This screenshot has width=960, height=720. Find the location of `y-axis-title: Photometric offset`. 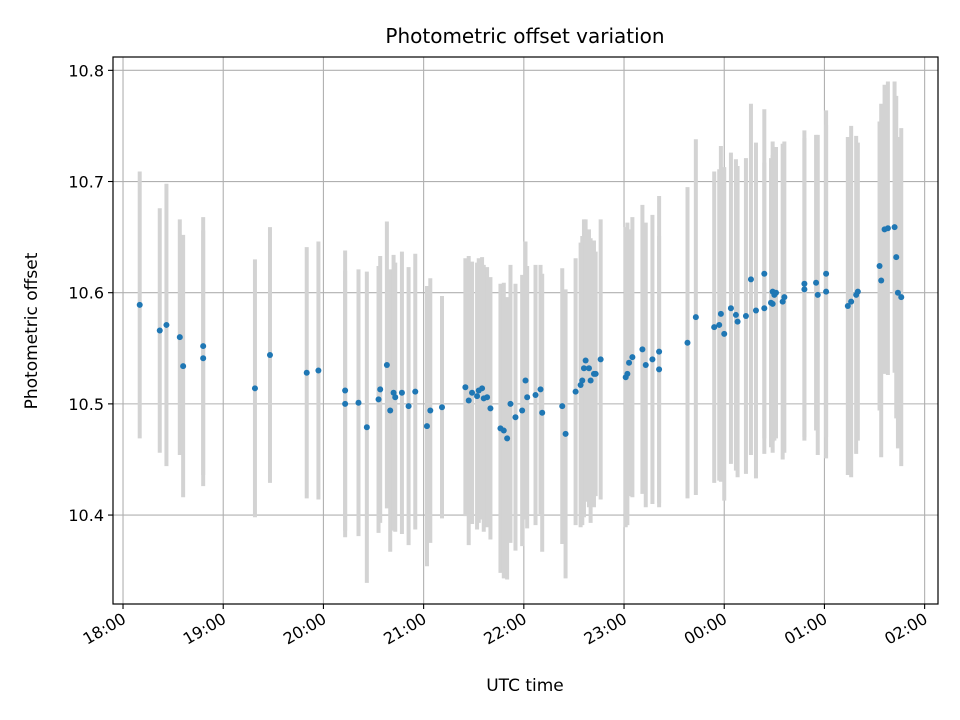

y-axis-title: Photometric offset is located at coordinates (32, 330).